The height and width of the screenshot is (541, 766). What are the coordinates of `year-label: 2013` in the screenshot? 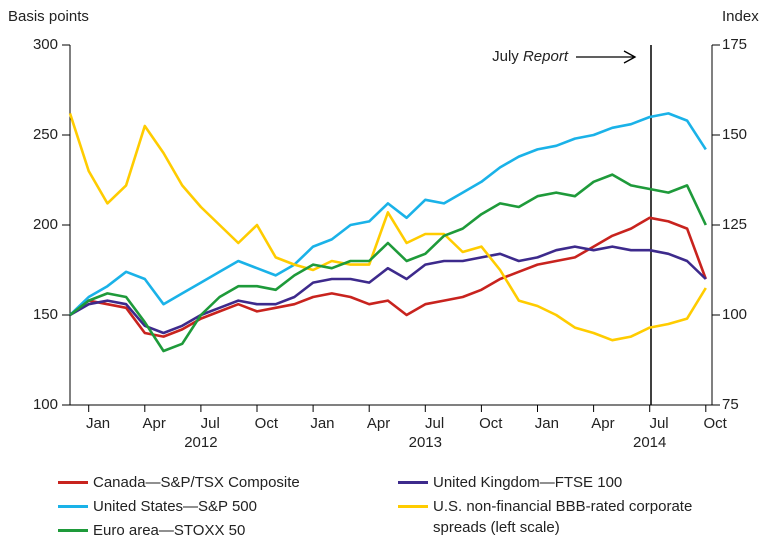 It's located at (425, 442).